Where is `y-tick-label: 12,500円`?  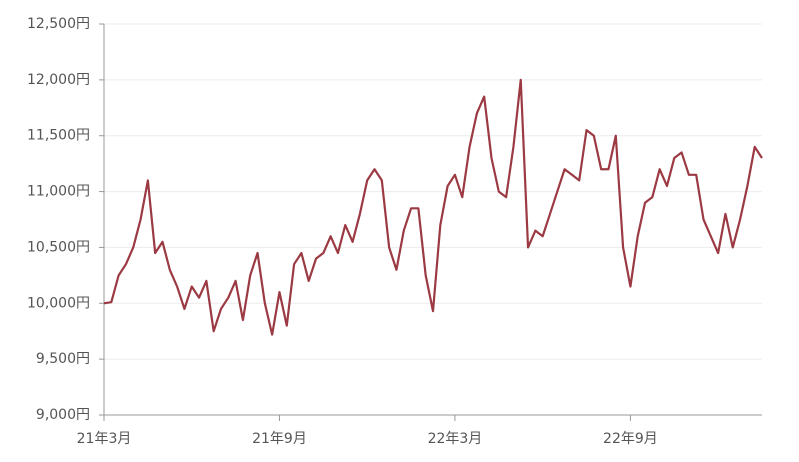 y-tick-label: 12,500円 is located at coordinates (58, 24).